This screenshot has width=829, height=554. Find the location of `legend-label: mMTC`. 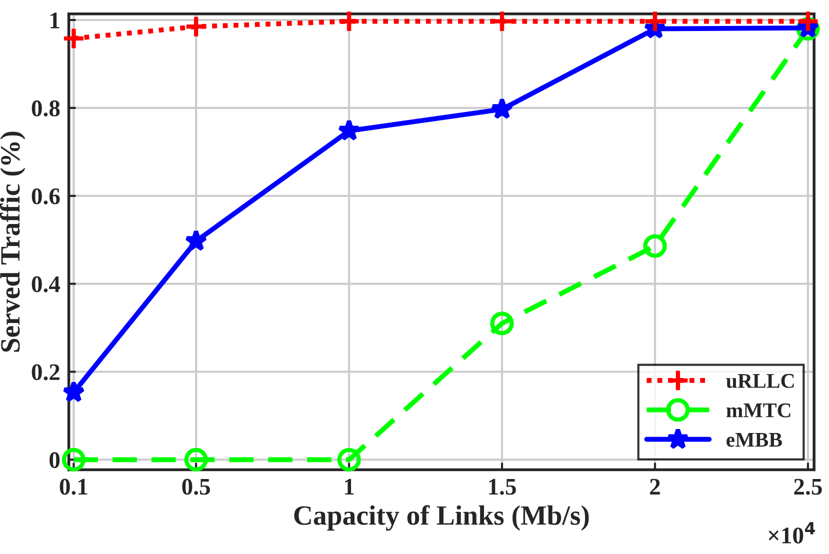

legend-label: mMTC is located at coordinates (758, 410).